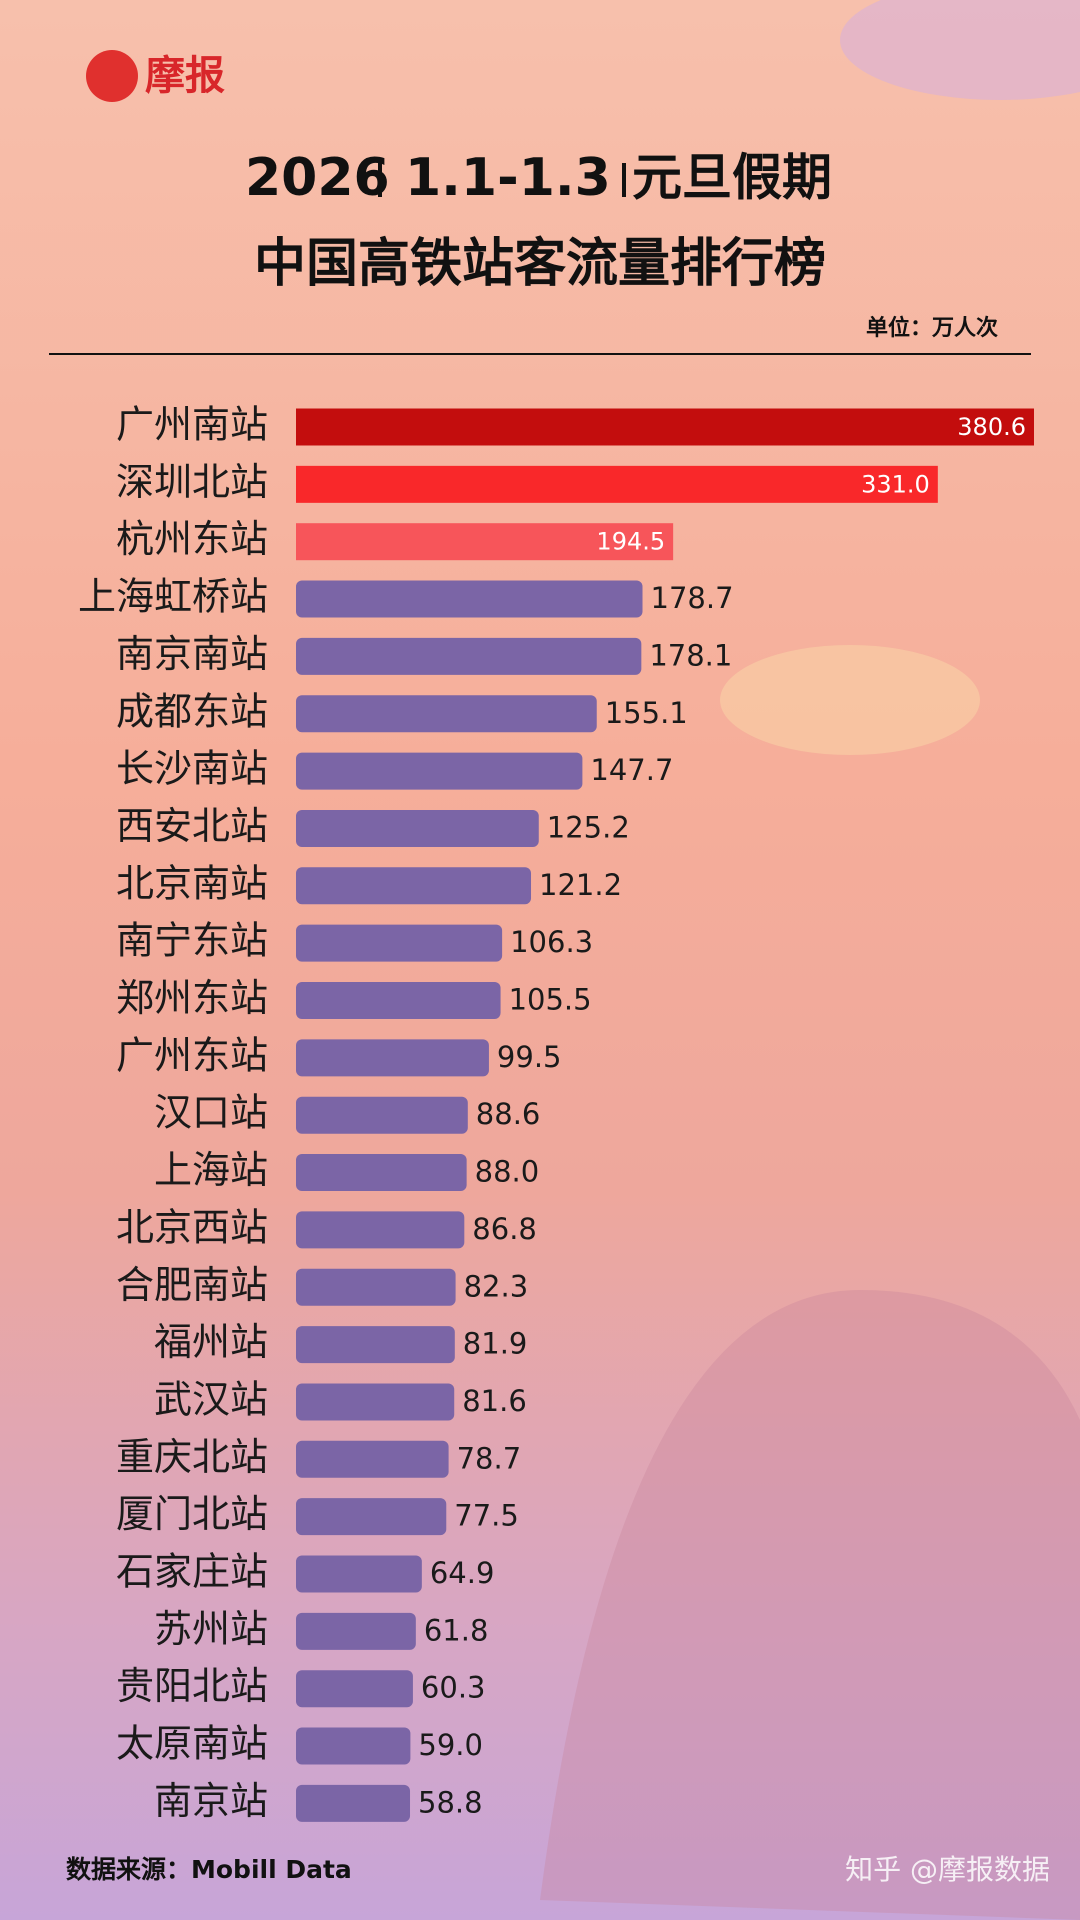 The height and width of the screenshot is (1920, 1080). Describe the element at coordinates (192, 769) in the screenshot. I see `category-label: 长沙南站` at that location.